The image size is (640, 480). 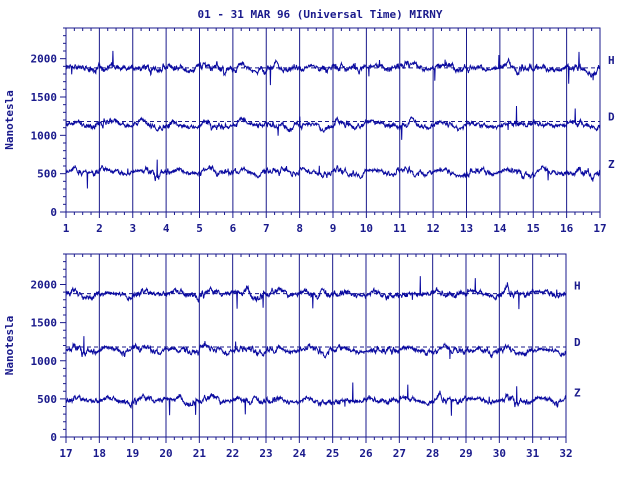 I want to click on x-tick-label: 19, so click(x=132, y=453).